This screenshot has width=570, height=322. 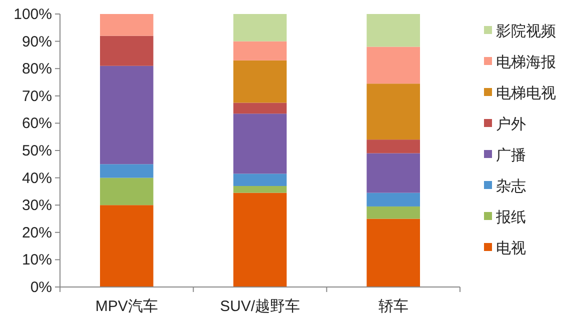 I want to click on y-tick-label: 20%, so click(x=37, y=233).